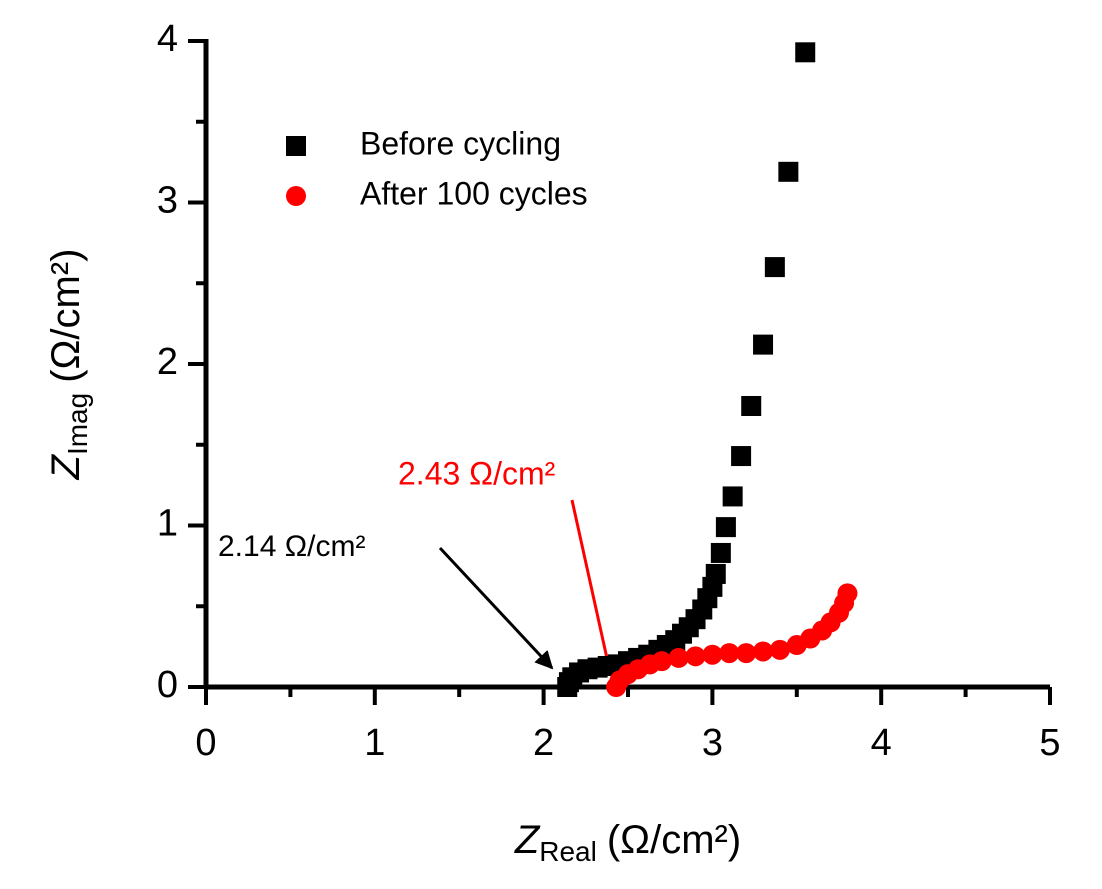 The height and width of the screenshot is (889, 1102). I want to click on axis-subscript: Imag, so click(77, 424).